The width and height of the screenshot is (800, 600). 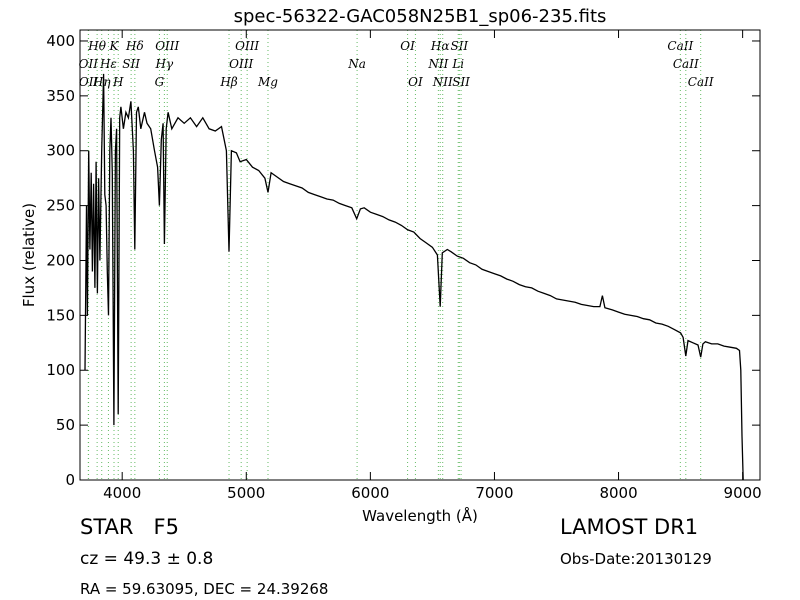 What do you see at coordinates (65, 425) in the screenshot?
I see `y-tick-label: 50` at bounding box center [65, 425].